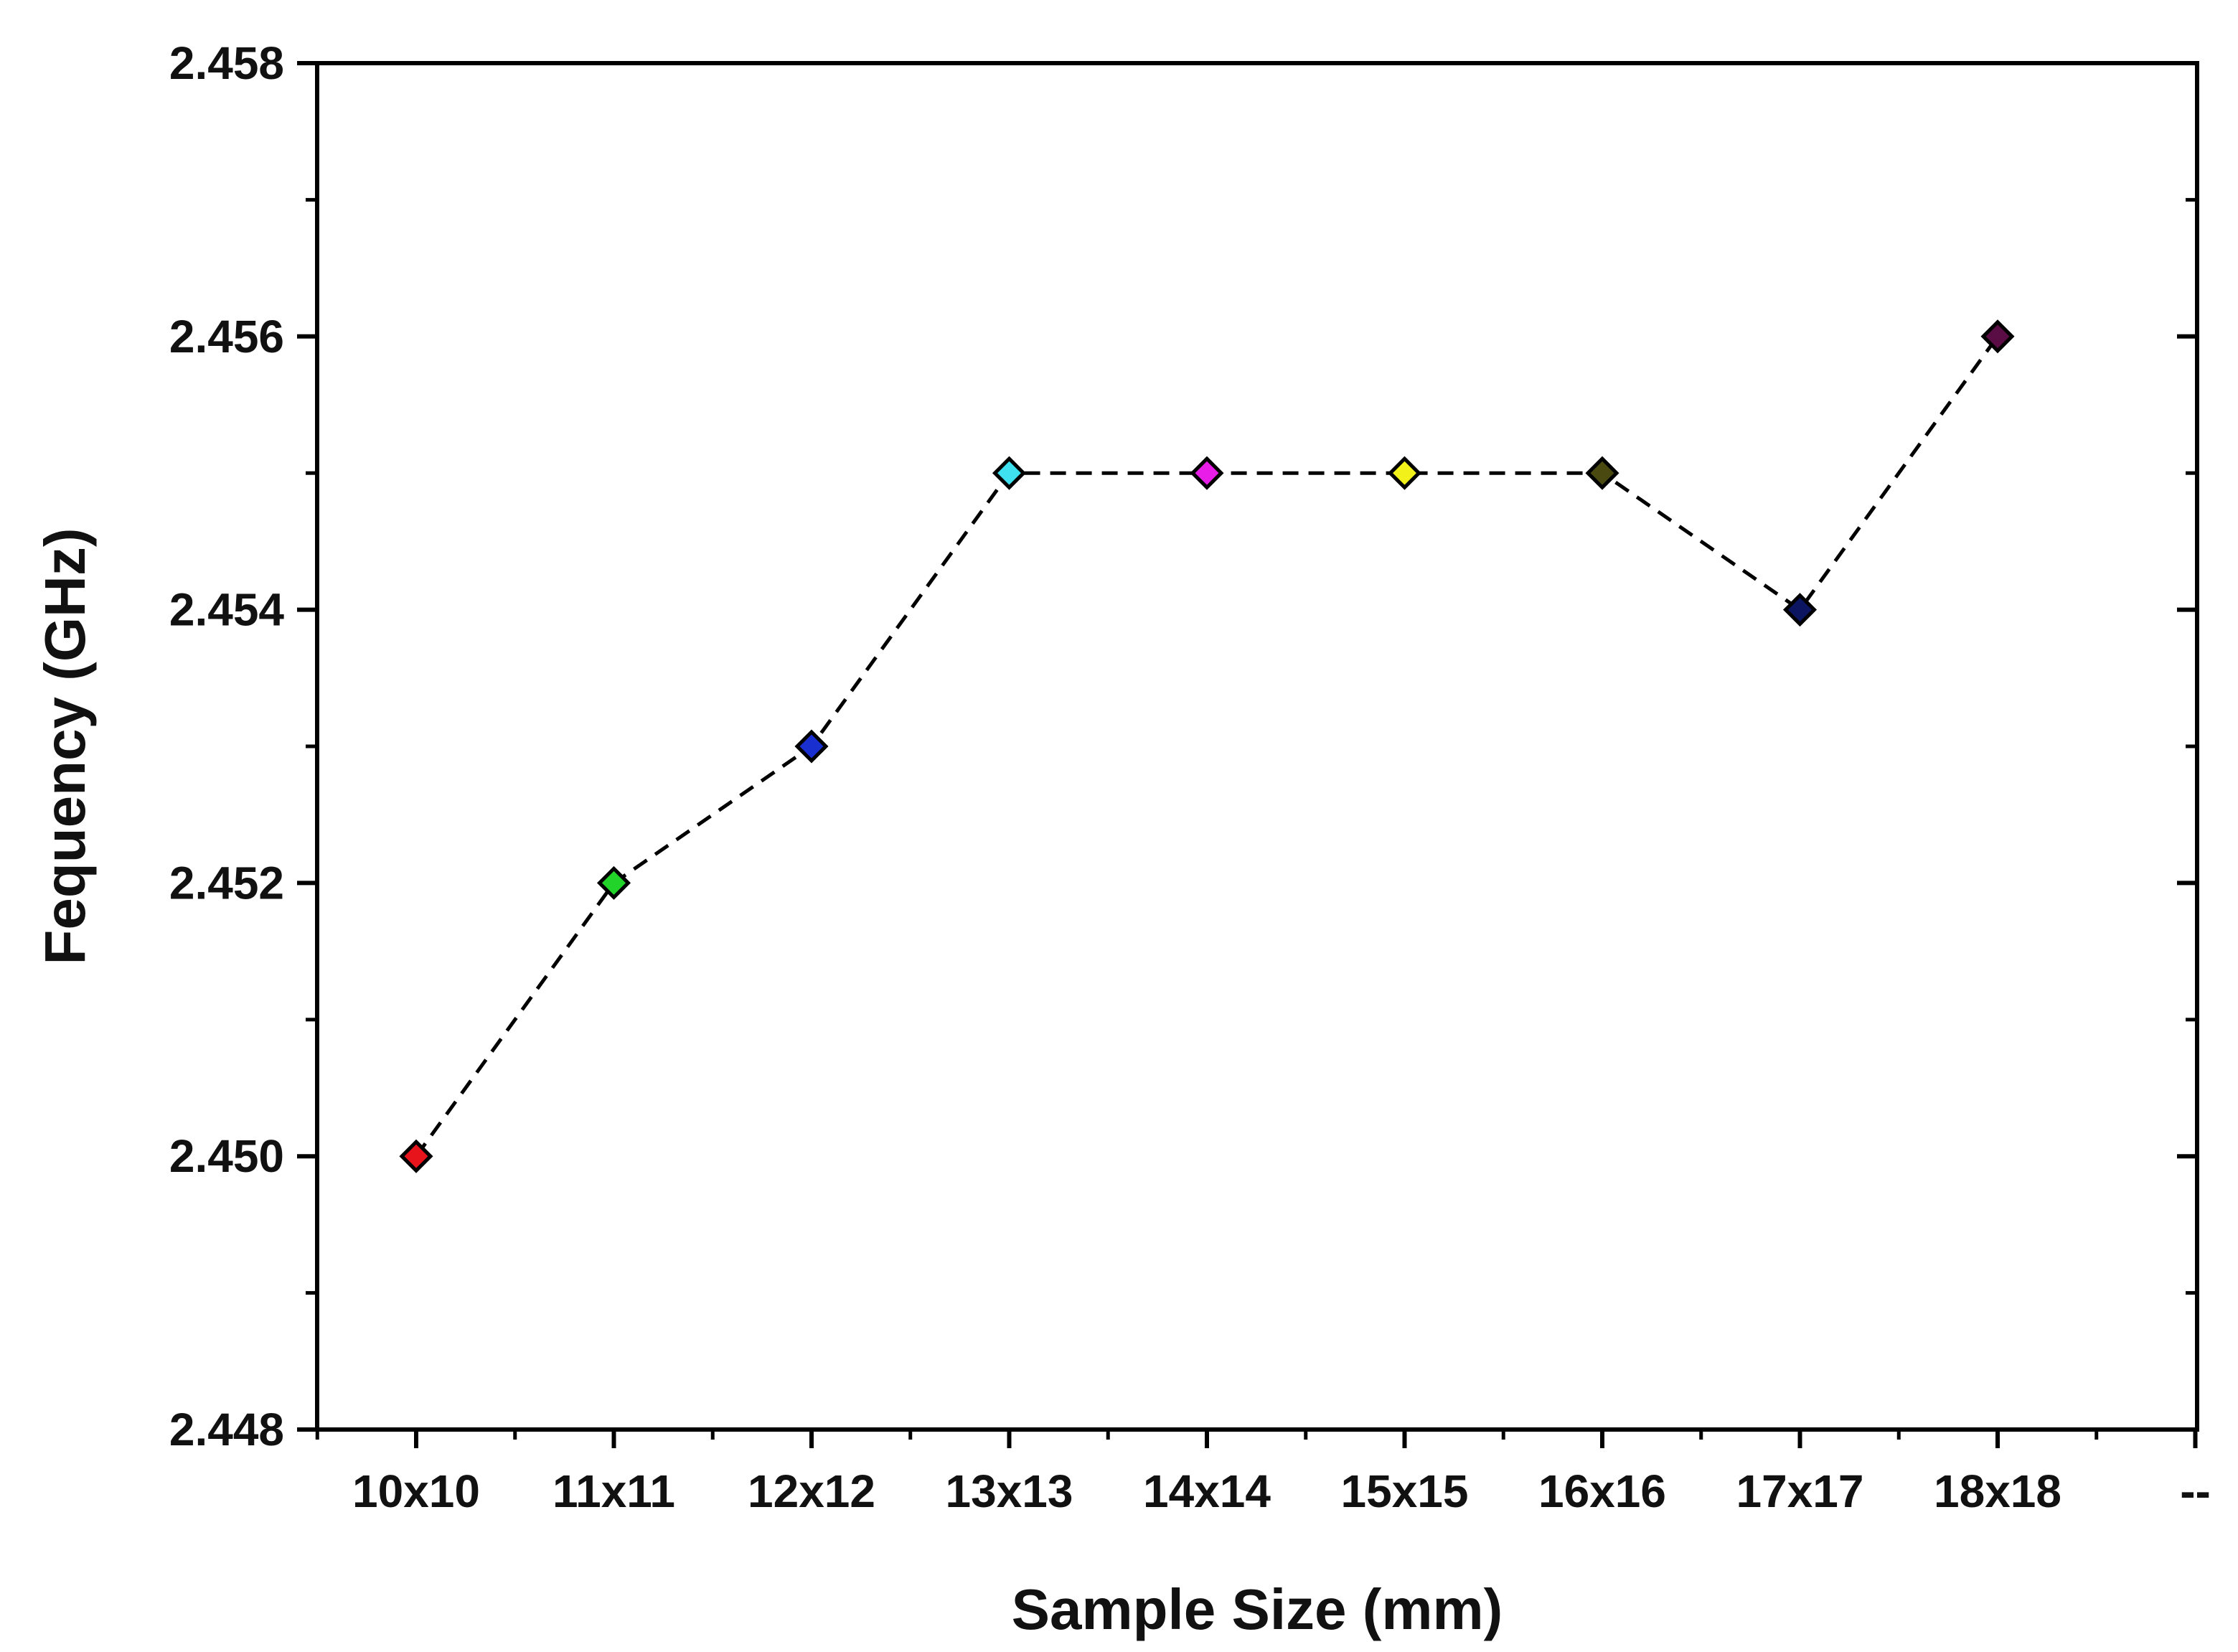 Image resolution: width=2238 pixels, height=1652 pixels. Describe the element at coordinates (1602, 1491) in the screenshot. I see `x-tick-label: 16x16` at that location.